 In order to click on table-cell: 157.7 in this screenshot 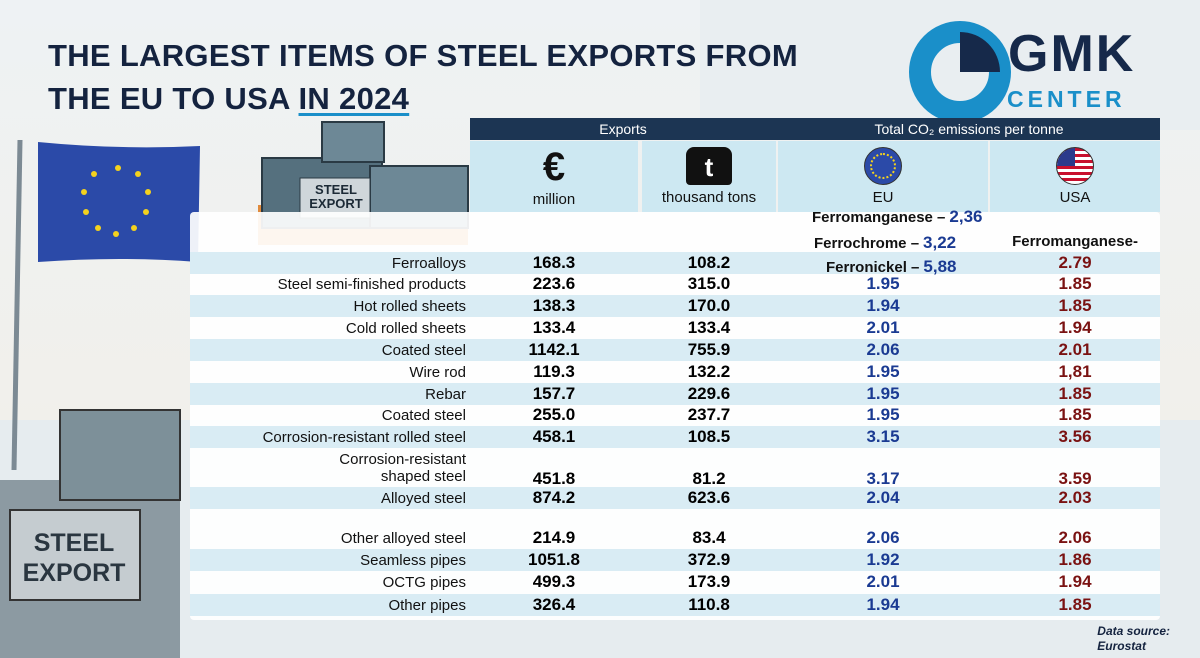, I will do `click(554, 393)`.